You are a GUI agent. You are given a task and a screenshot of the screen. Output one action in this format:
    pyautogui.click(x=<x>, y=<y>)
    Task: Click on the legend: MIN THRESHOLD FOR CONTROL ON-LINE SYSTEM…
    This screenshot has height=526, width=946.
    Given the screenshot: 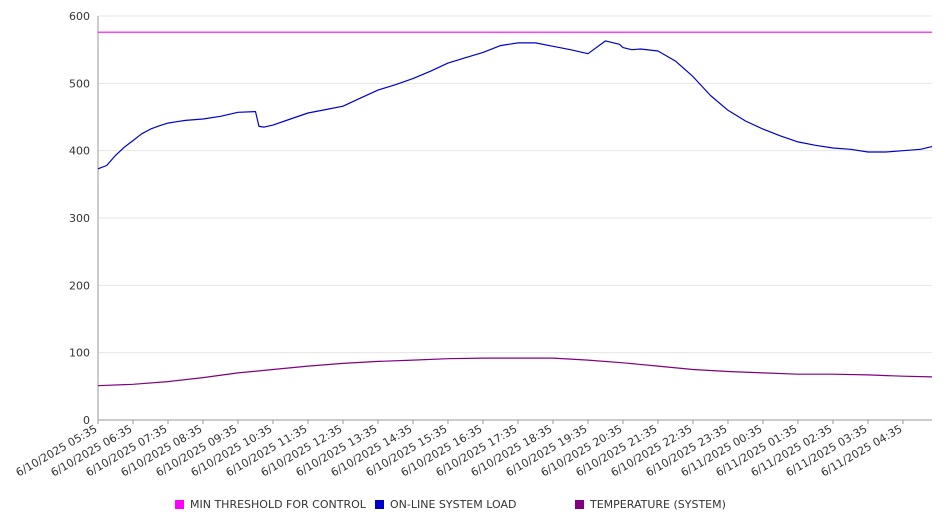 What is the action you would take?
    pyautogui.click(x=473, y=508)
    